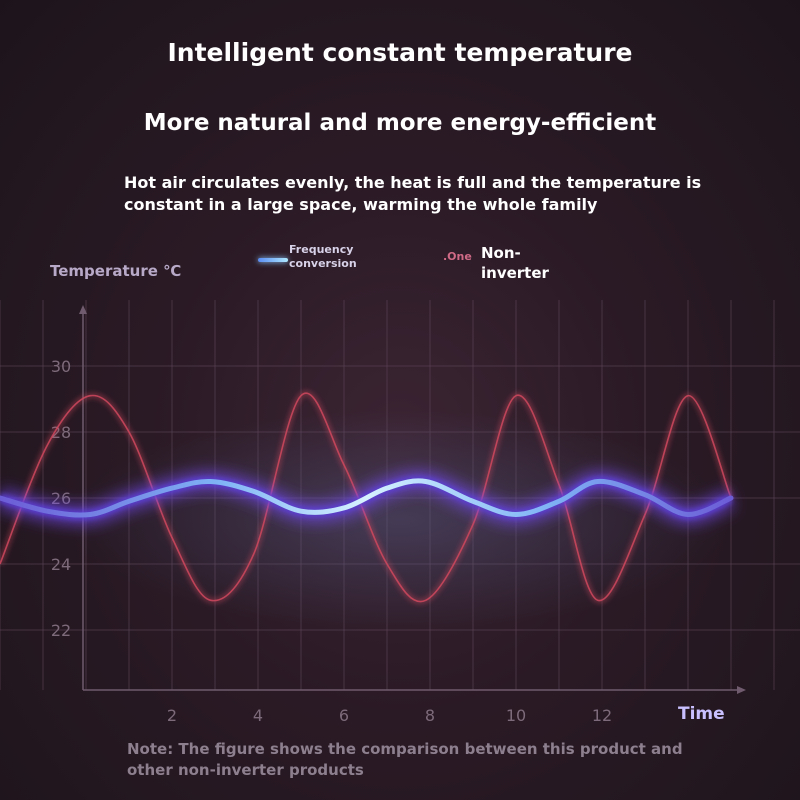 Image resolution: width=800 pixels, height=800 pixels. I want to click on x-tick-label: 8, so click(430, 715).